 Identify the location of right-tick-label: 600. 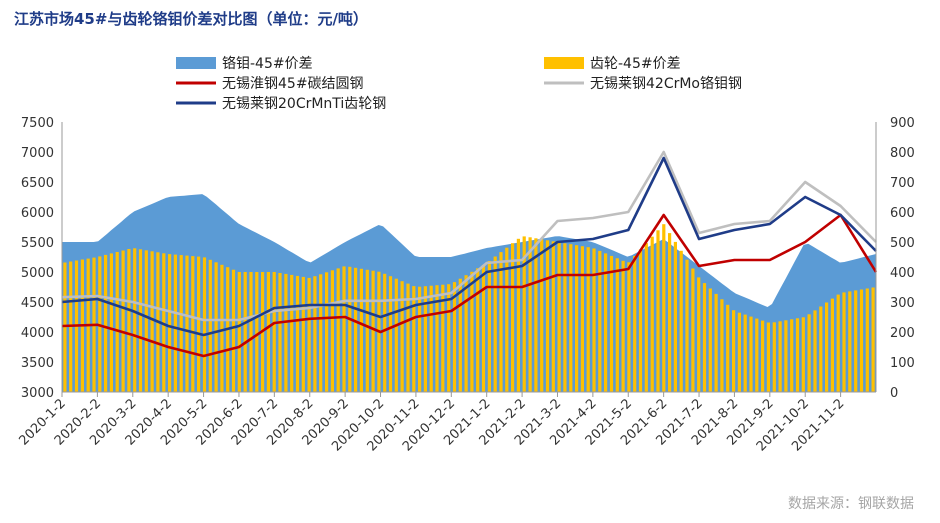
(902, 213).